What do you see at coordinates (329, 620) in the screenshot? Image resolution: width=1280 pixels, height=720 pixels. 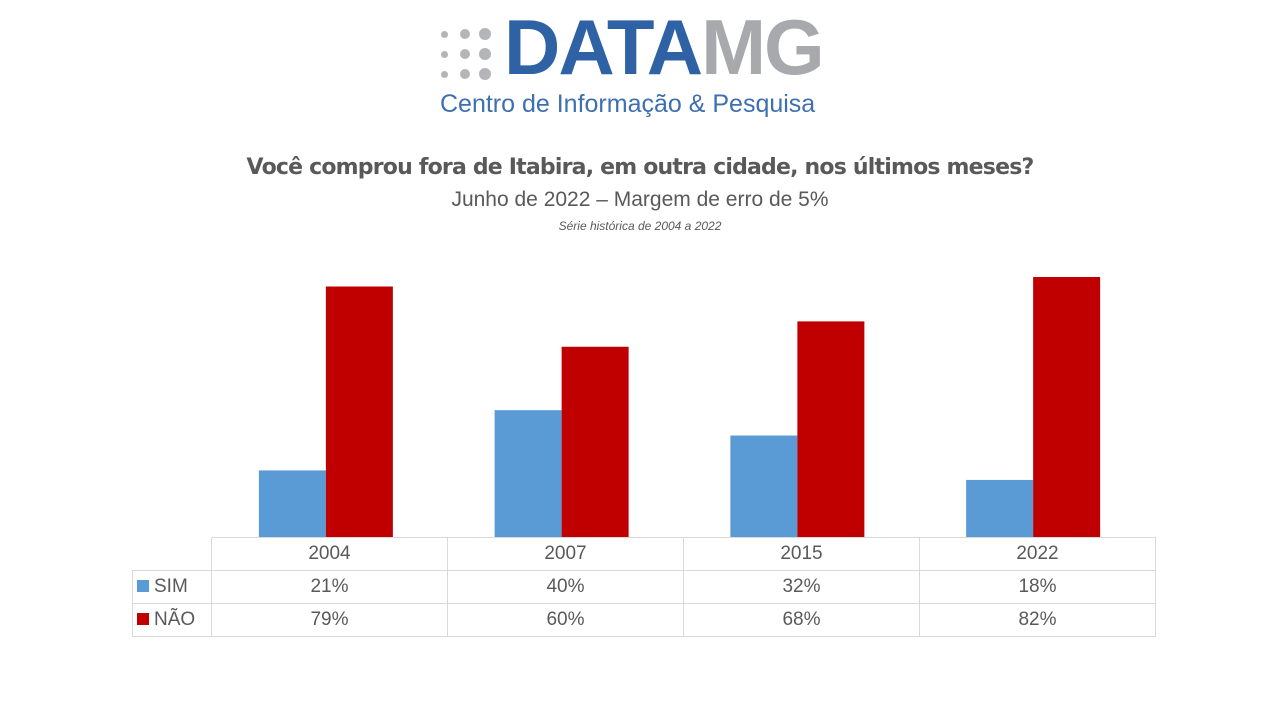 I see `data-label-nao: 79%` at bounding box center [329, 620].